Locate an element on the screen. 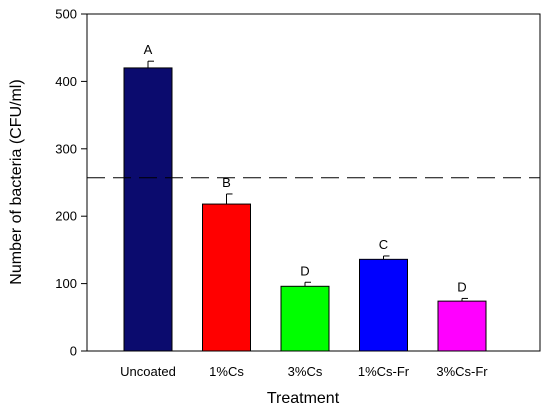 This screenshot has height=410, width=550. x-tick-label: Uncoated is located at coordinates (148, 371).